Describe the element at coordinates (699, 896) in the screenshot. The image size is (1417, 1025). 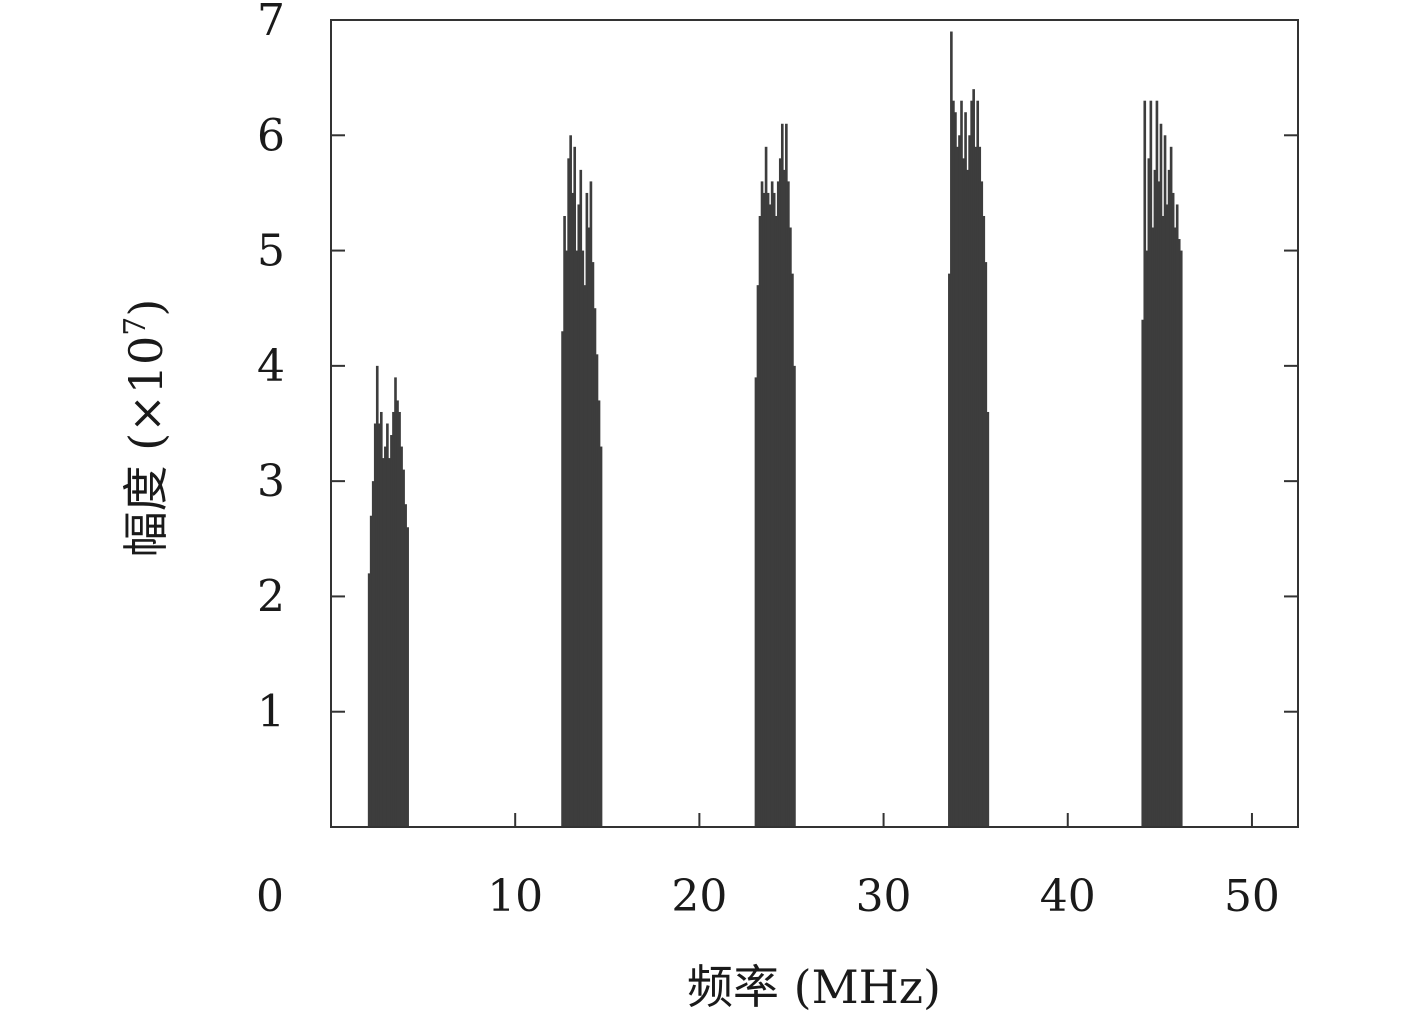
I see `x-tick-label: 20` at that location.